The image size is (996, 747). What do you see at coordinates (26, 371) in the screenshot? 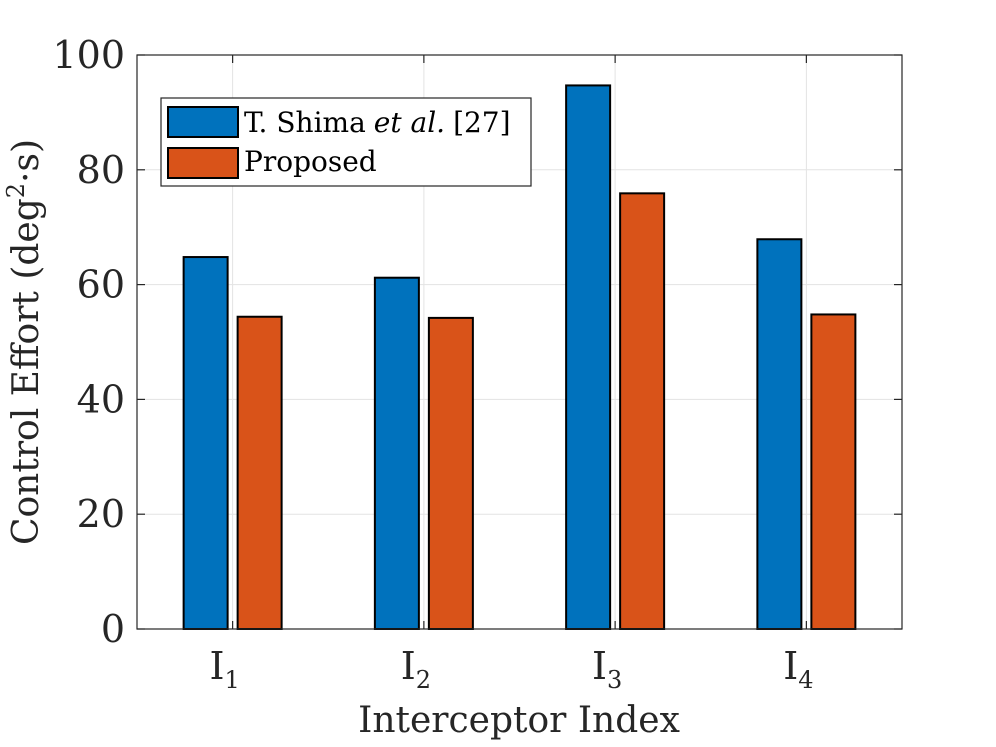
I see `y-axis-title-main: Control Effort (deg` at bounding box center [26, 371].